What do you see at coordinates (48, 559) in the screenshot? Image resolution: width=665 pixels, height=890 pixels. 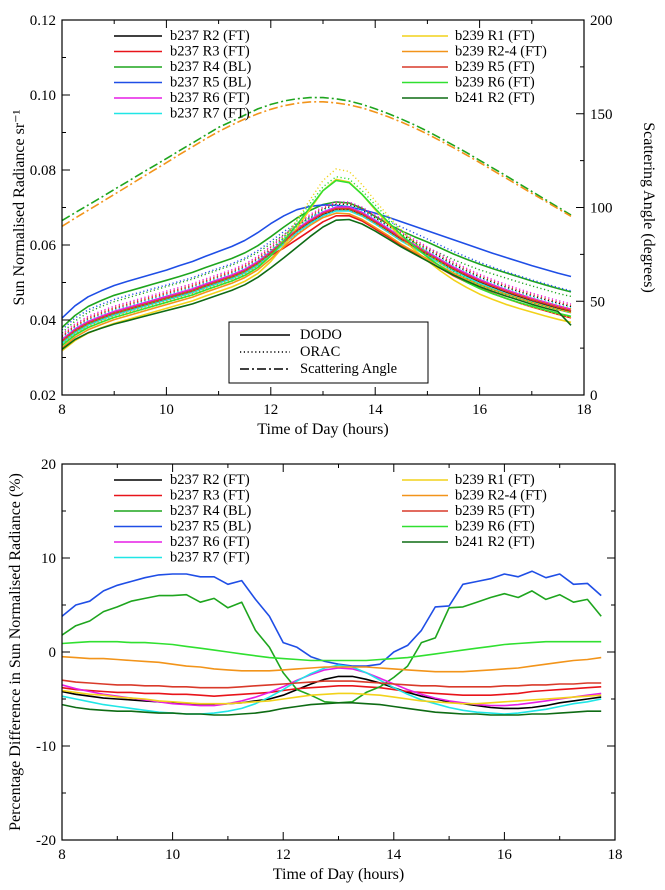 I see `y-tick-label: 10` at bounding box center [48, 559].